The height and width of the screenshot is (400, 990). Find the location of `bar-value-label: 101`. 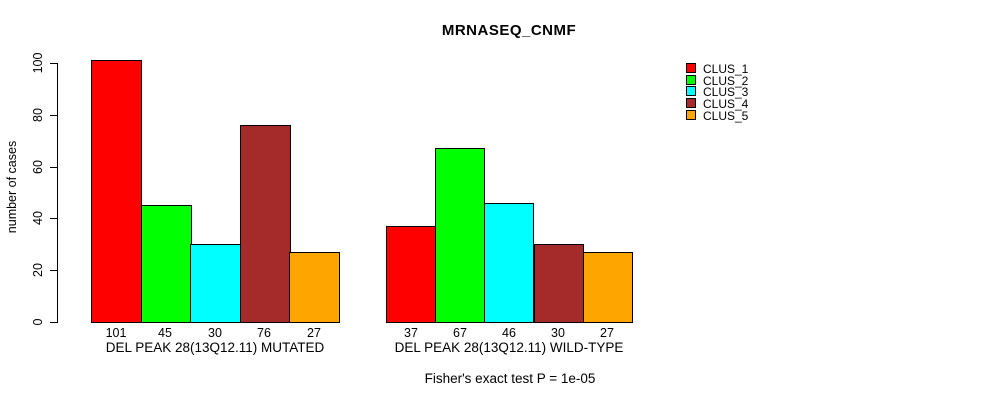

bar-value-label: 101 is located at coordinates (116, 333).